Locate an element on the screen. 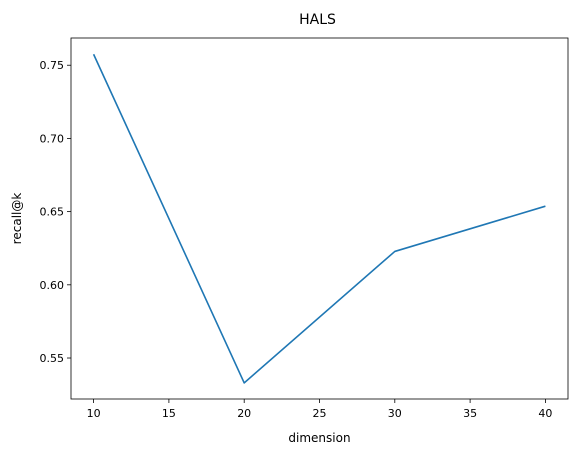 The image size is (576, 460). y-tick-label: 0.70 is located at coordinates (52, 138).